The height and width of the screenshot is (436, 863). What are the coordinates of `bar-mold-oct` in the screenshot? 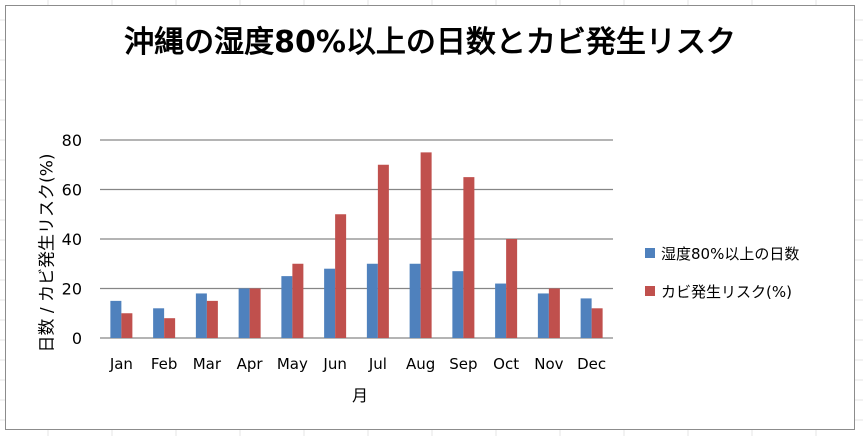 It's located at (512, 288).